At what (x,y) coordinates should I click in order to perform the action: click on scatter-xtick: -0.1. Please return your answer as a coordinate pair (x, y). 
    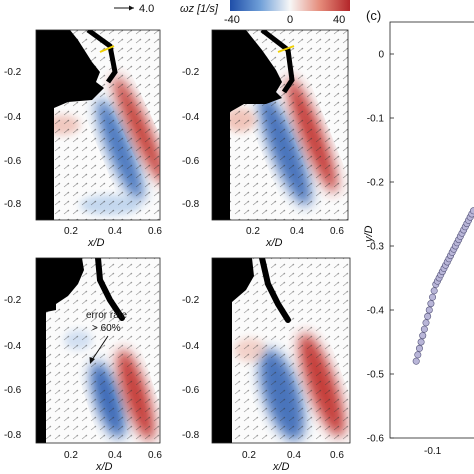
    Looking at the image, I should click on (433, 451).